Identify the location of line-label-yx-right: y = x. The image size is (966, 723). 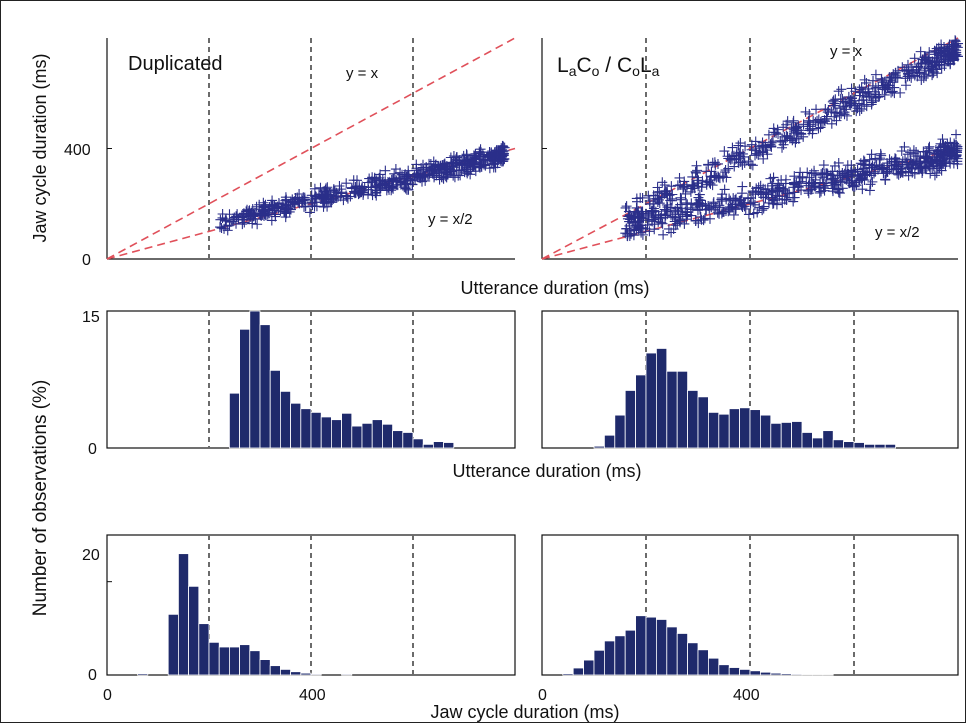
(846, 51).